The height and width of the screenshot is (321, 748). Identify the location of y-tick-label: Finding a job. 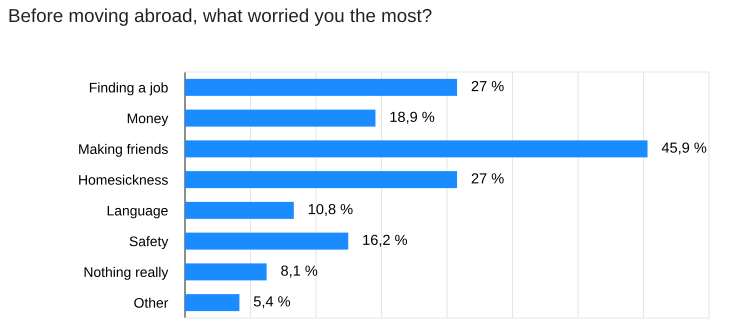
(129, 89).